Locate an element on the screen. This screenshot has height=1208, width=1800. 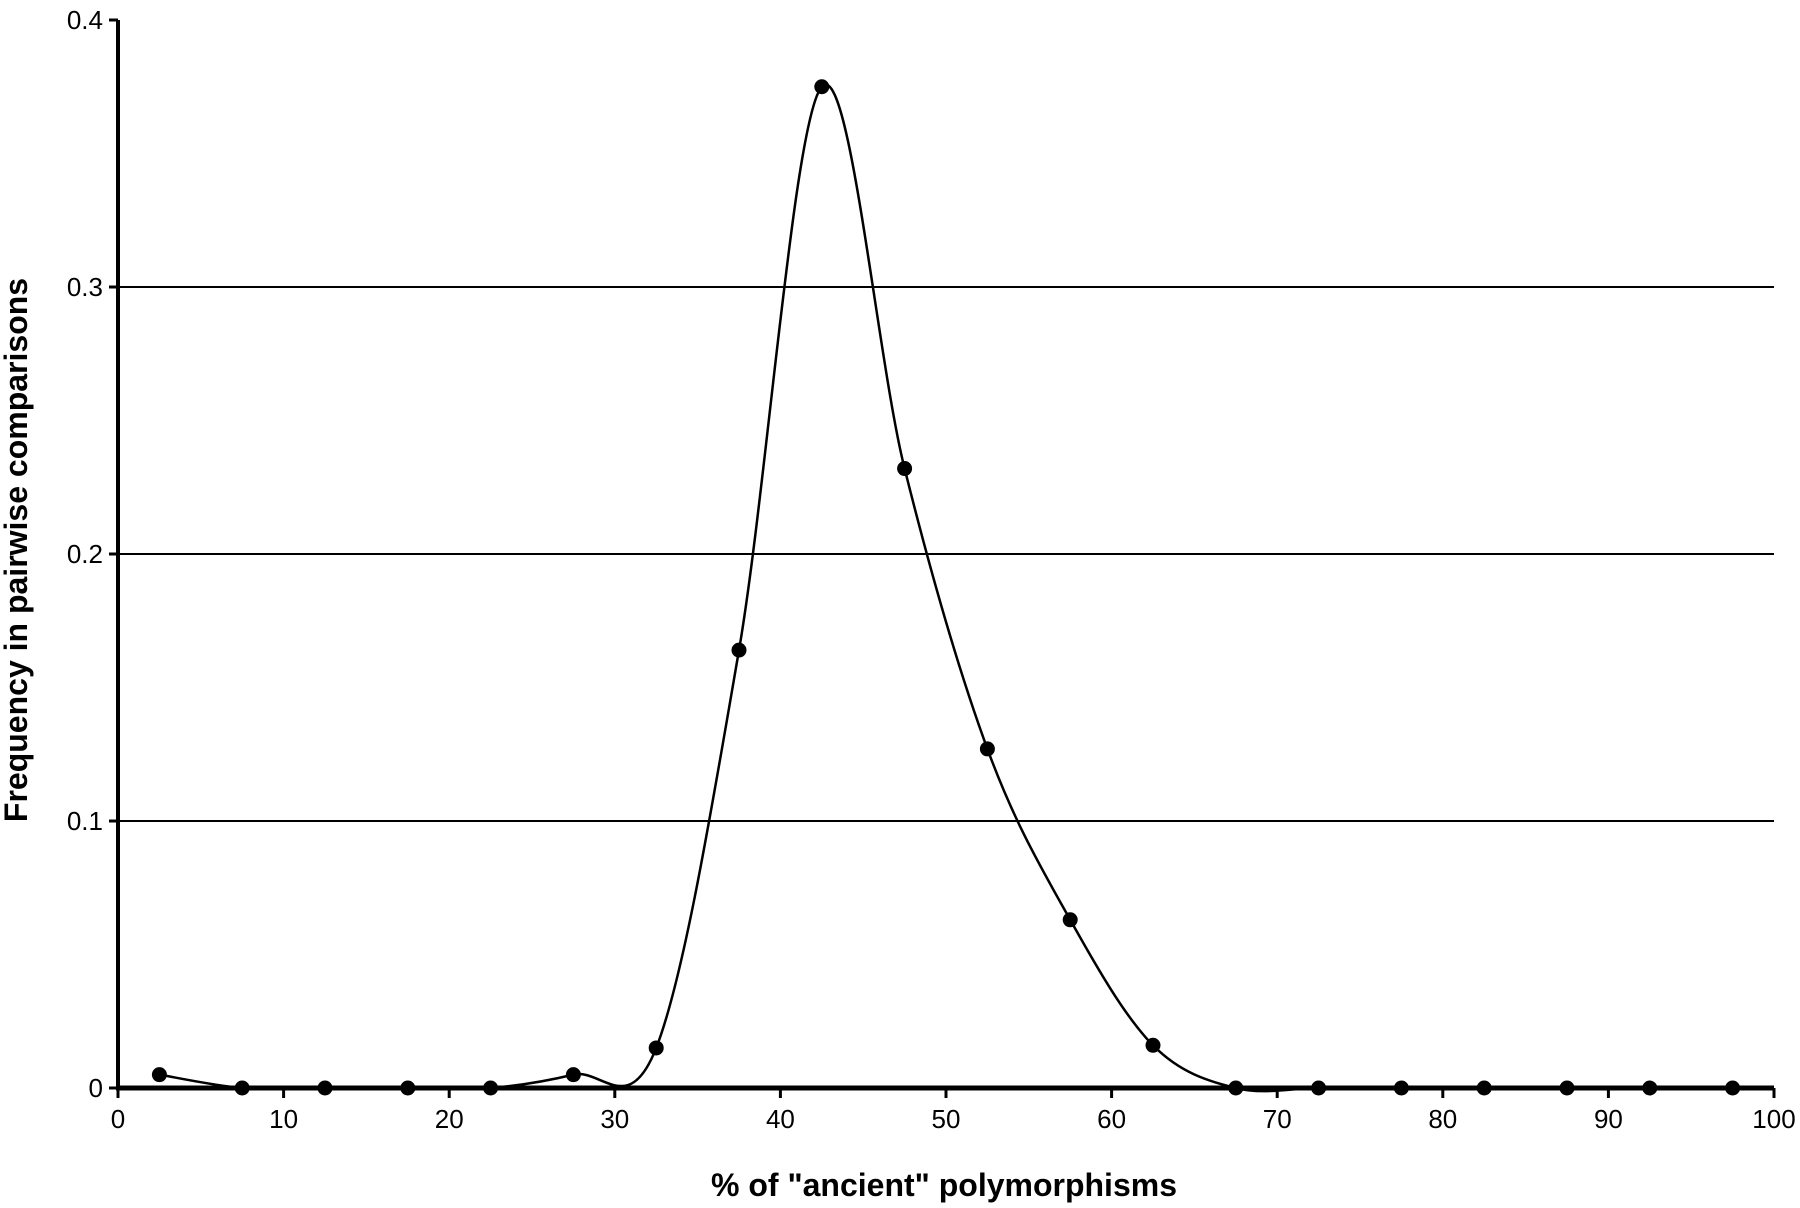
y-tick-label-0: 0 is located at coordinates (96, 1088).